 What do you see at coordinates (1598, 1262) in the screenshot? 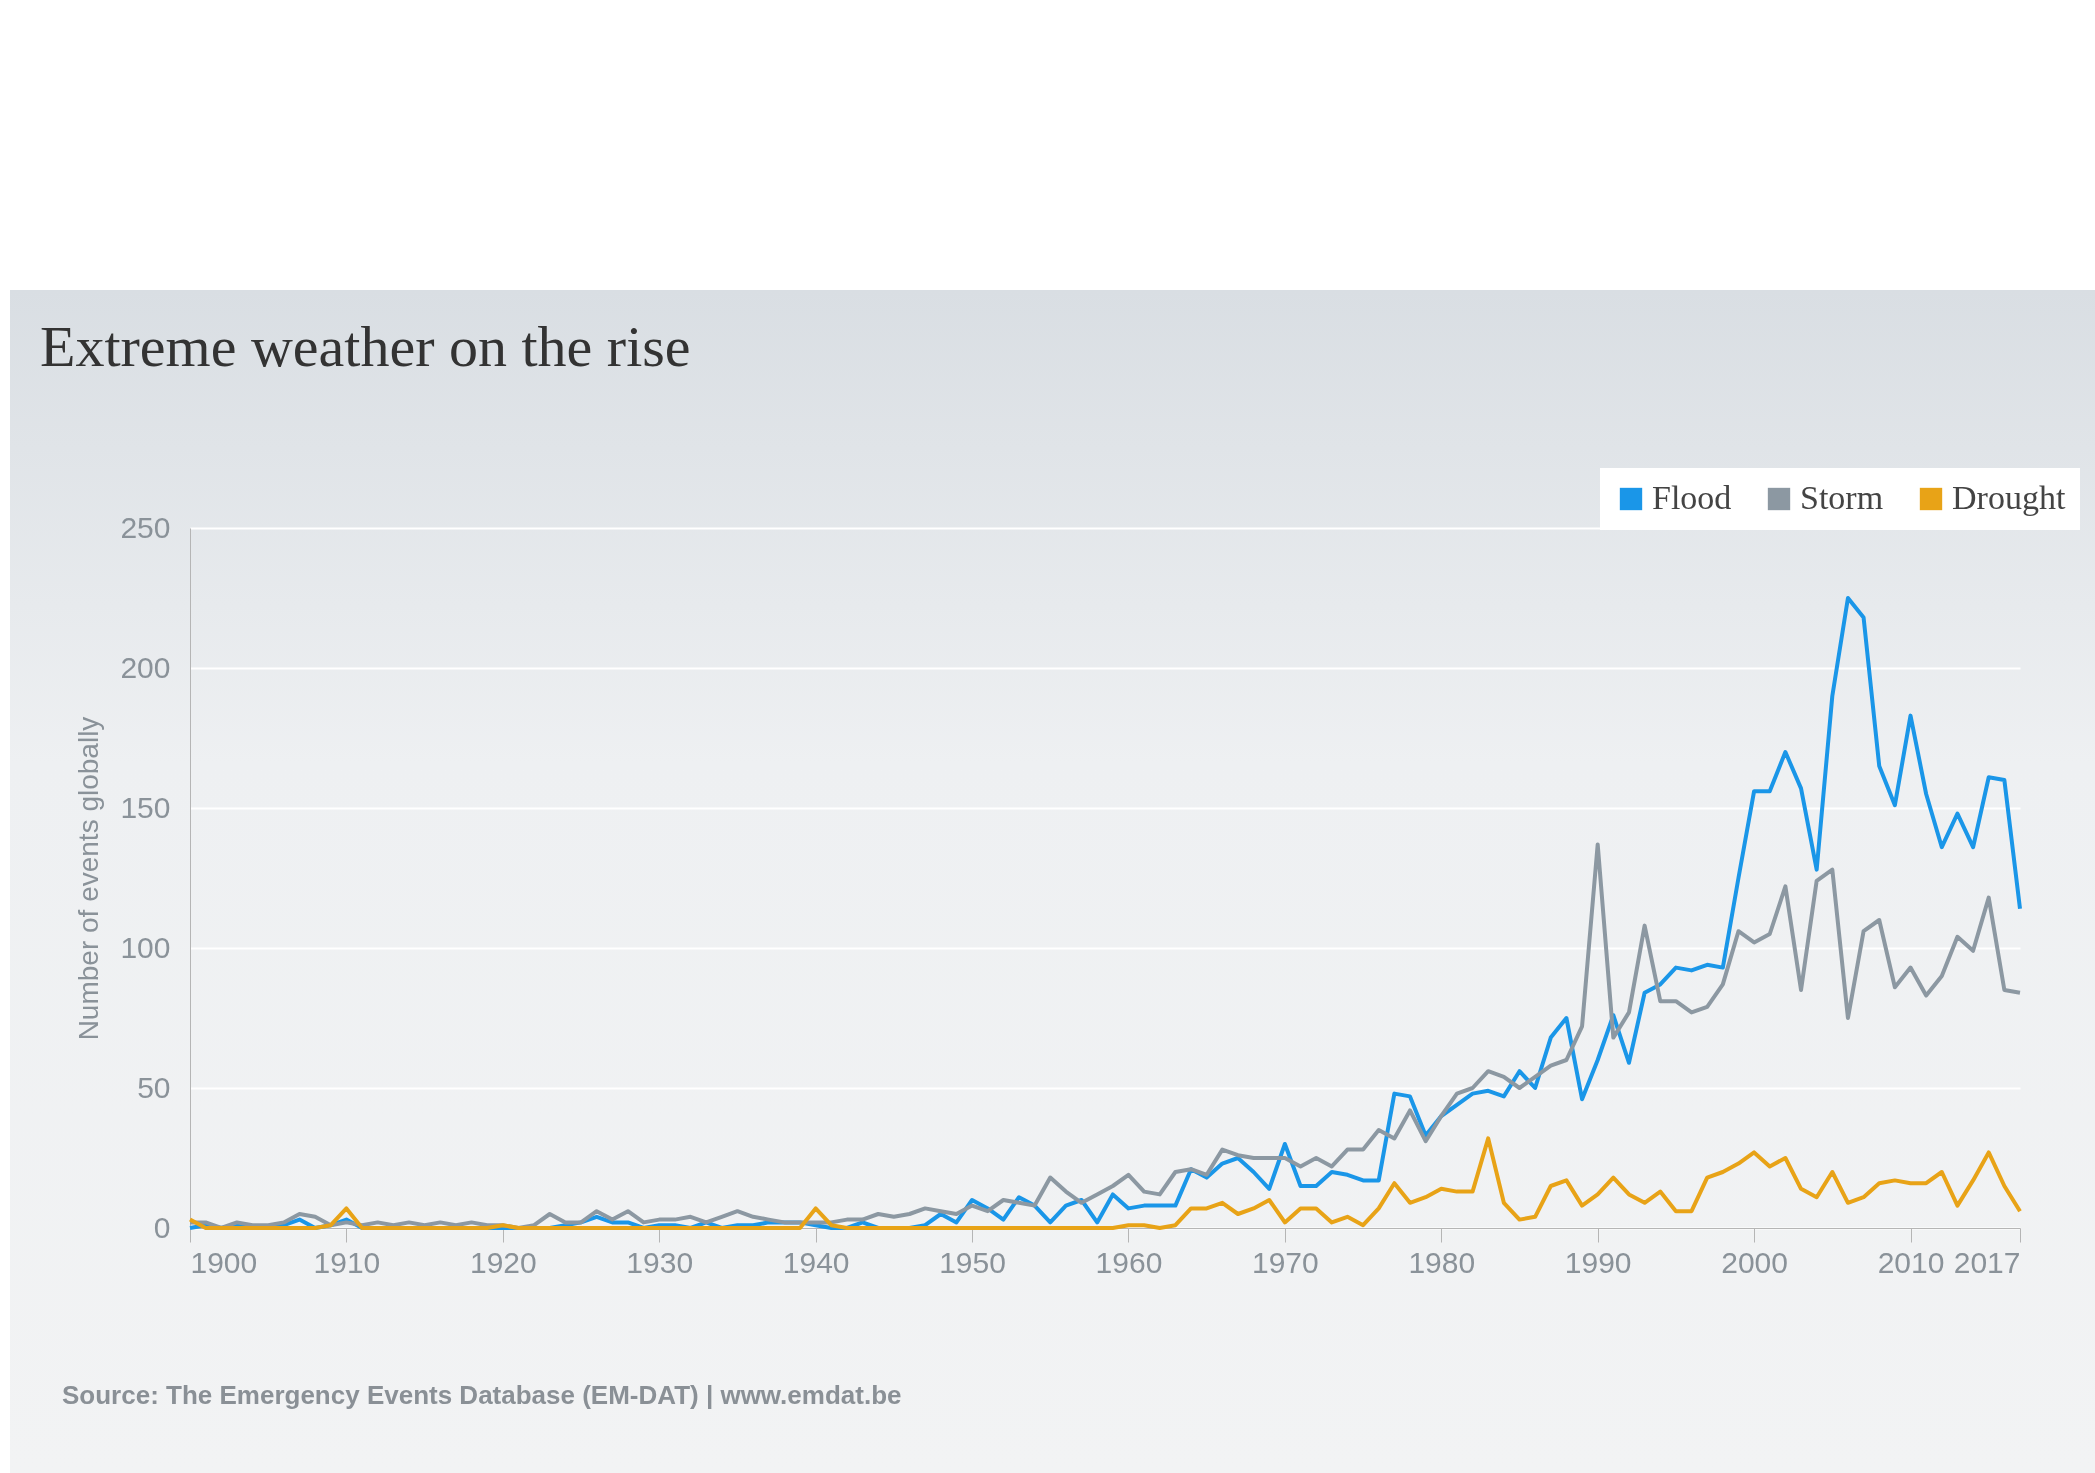
I see `x-tick-label: 1990` at bounding box center [1598, 1262].